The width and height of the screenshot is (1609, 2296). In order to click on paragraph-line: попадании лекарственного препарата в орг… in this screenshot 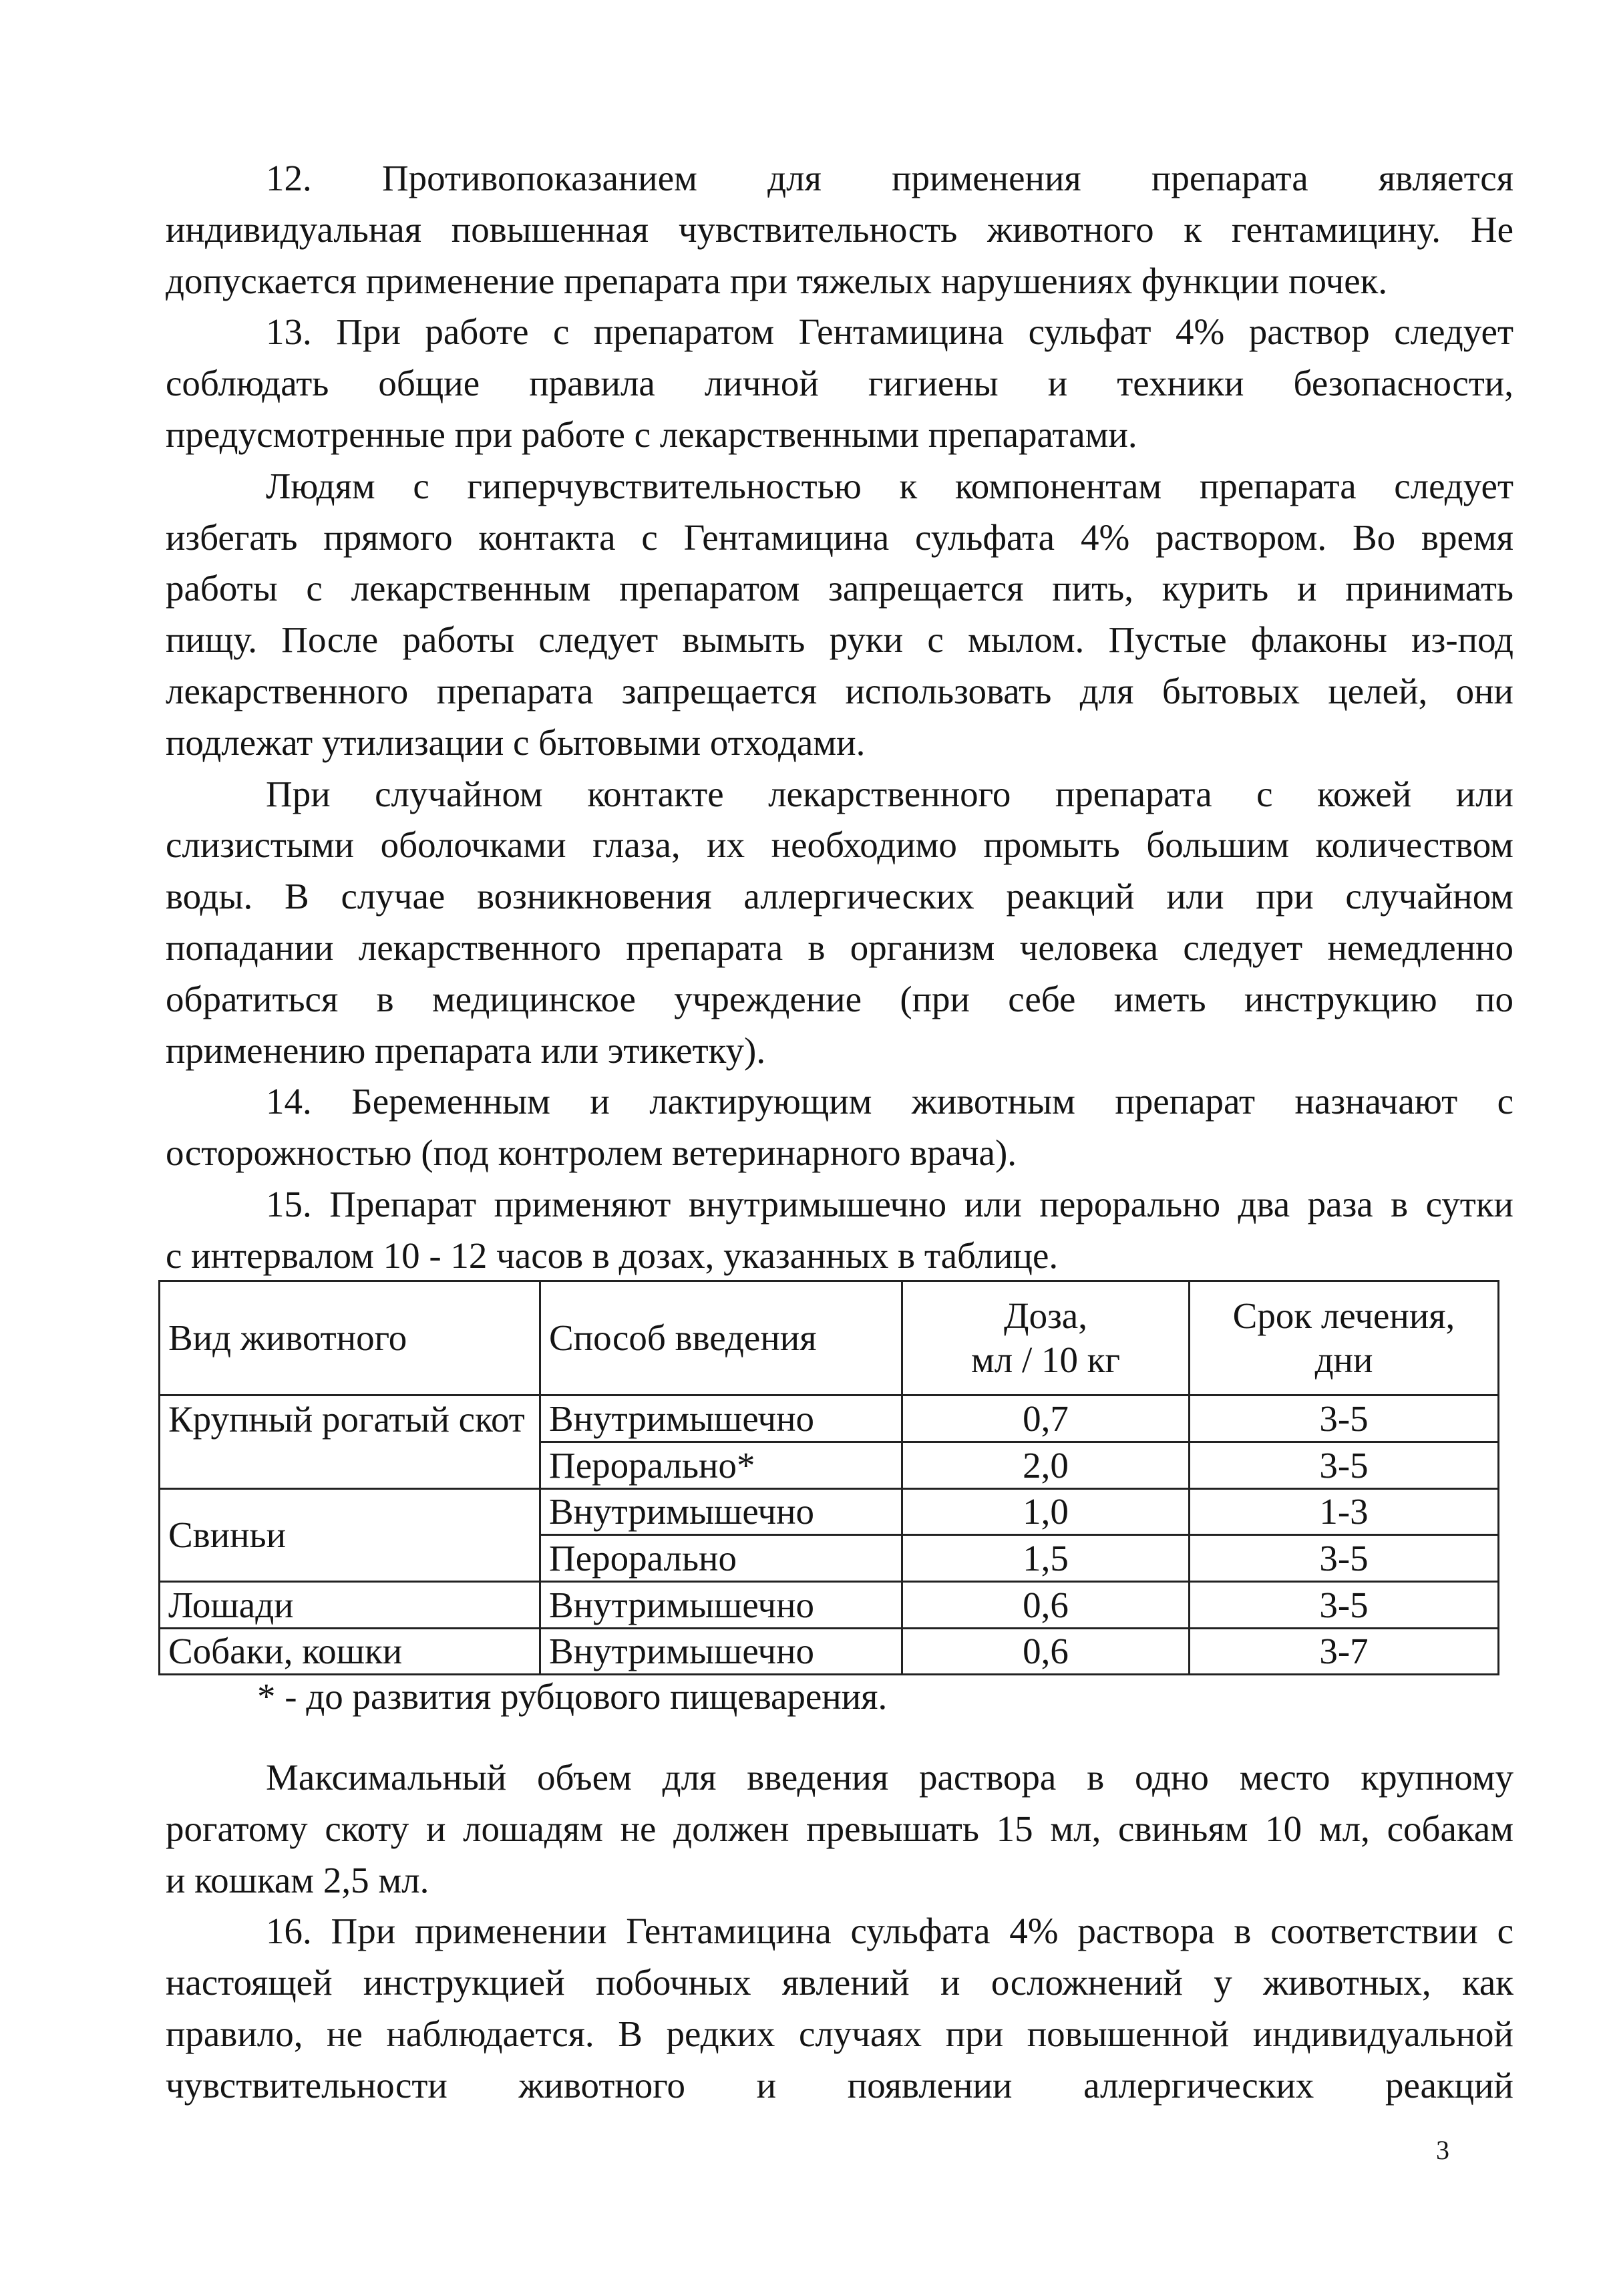, I will do `click(839, 947)`.